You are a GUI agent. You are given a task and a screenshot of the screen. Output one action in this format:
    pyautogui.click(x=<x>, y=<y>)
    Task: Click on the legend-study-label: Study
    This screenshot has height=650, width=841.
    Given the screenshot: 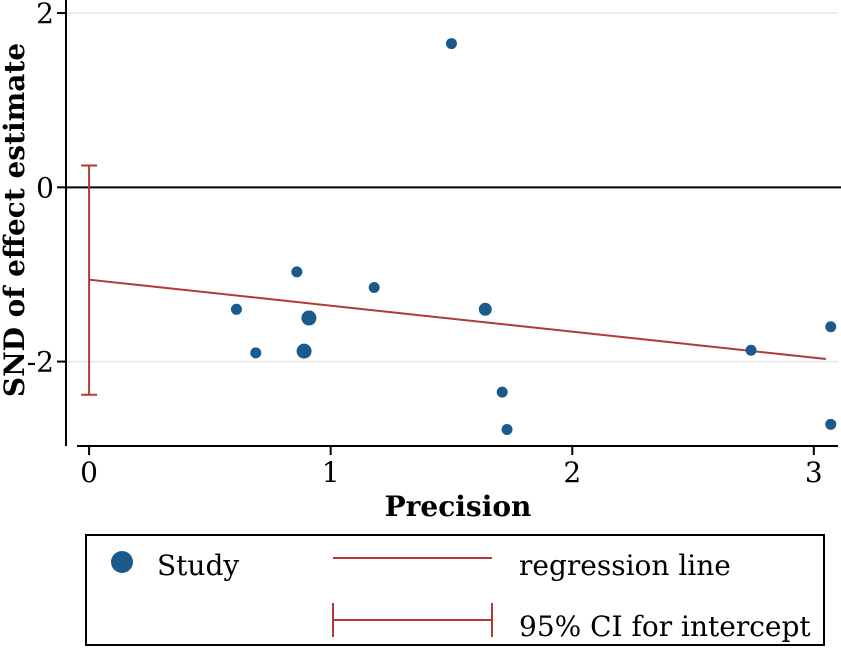 What is the action you would take?
    pyautogui.click(x=198, y=565)
    